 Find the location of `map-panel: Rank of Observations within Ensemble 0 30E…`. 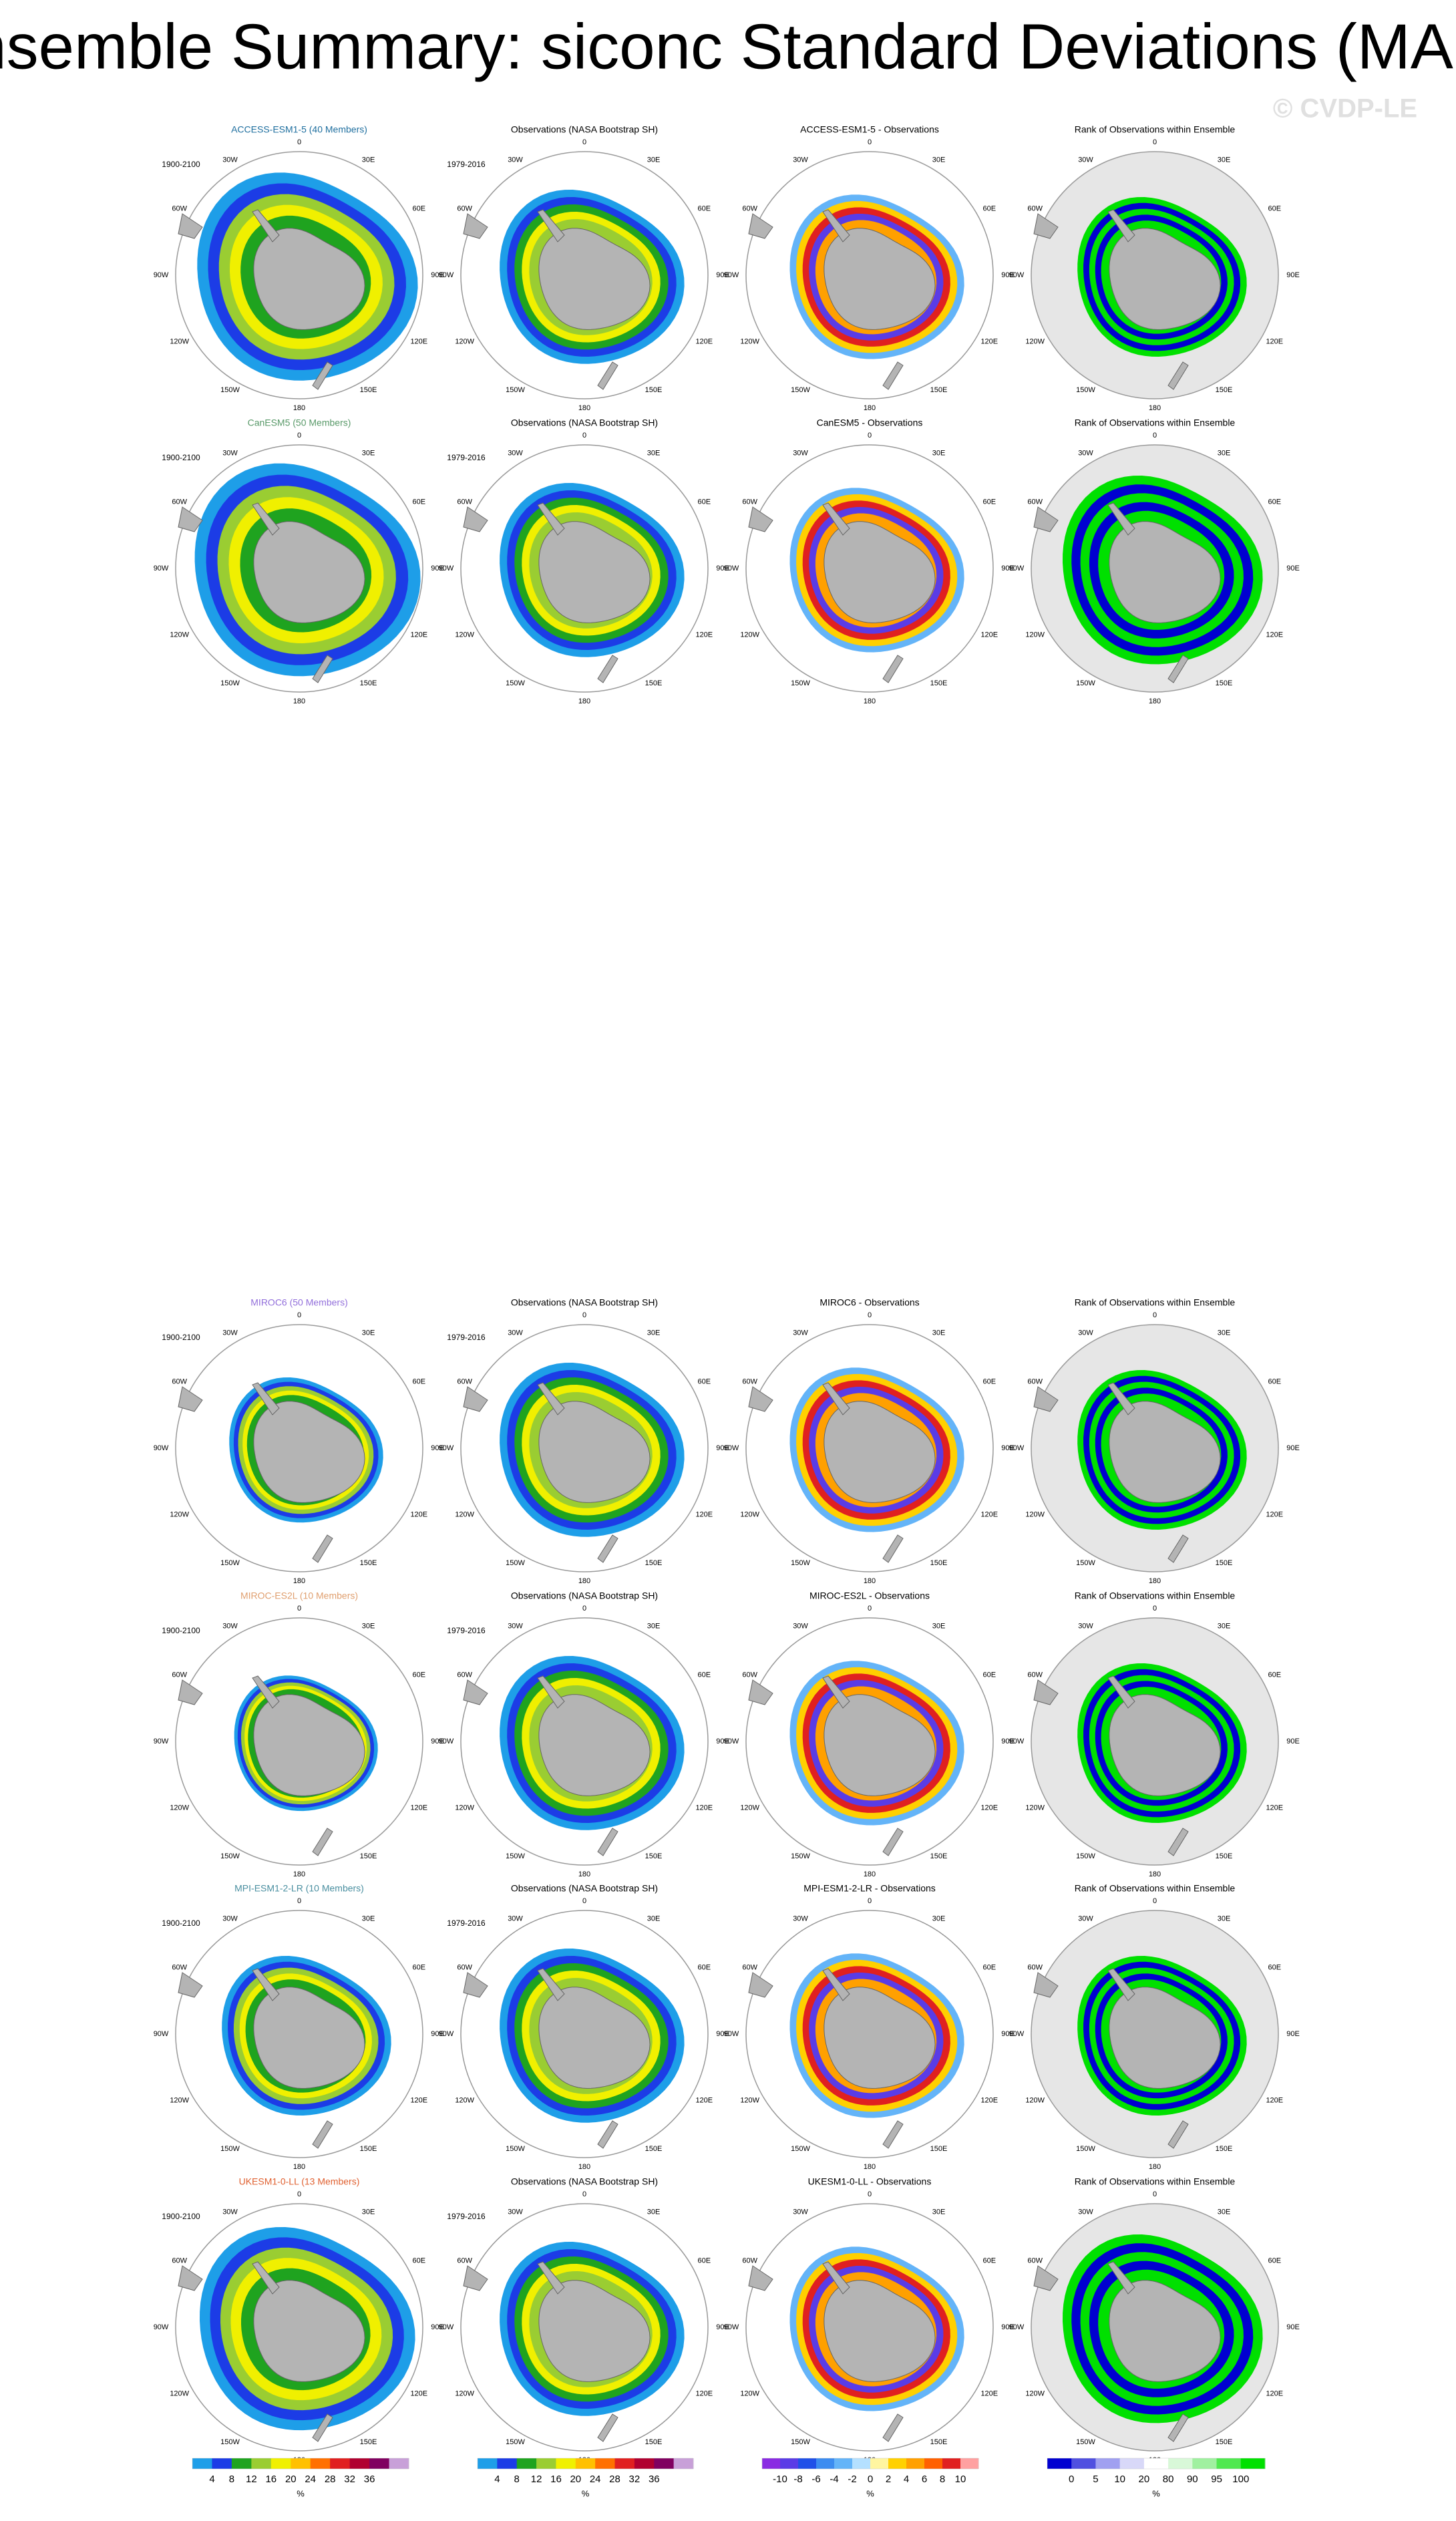

map-panel: Rank of Observations within Ensemble 0 30E… is located at coordinates (1154, 561).